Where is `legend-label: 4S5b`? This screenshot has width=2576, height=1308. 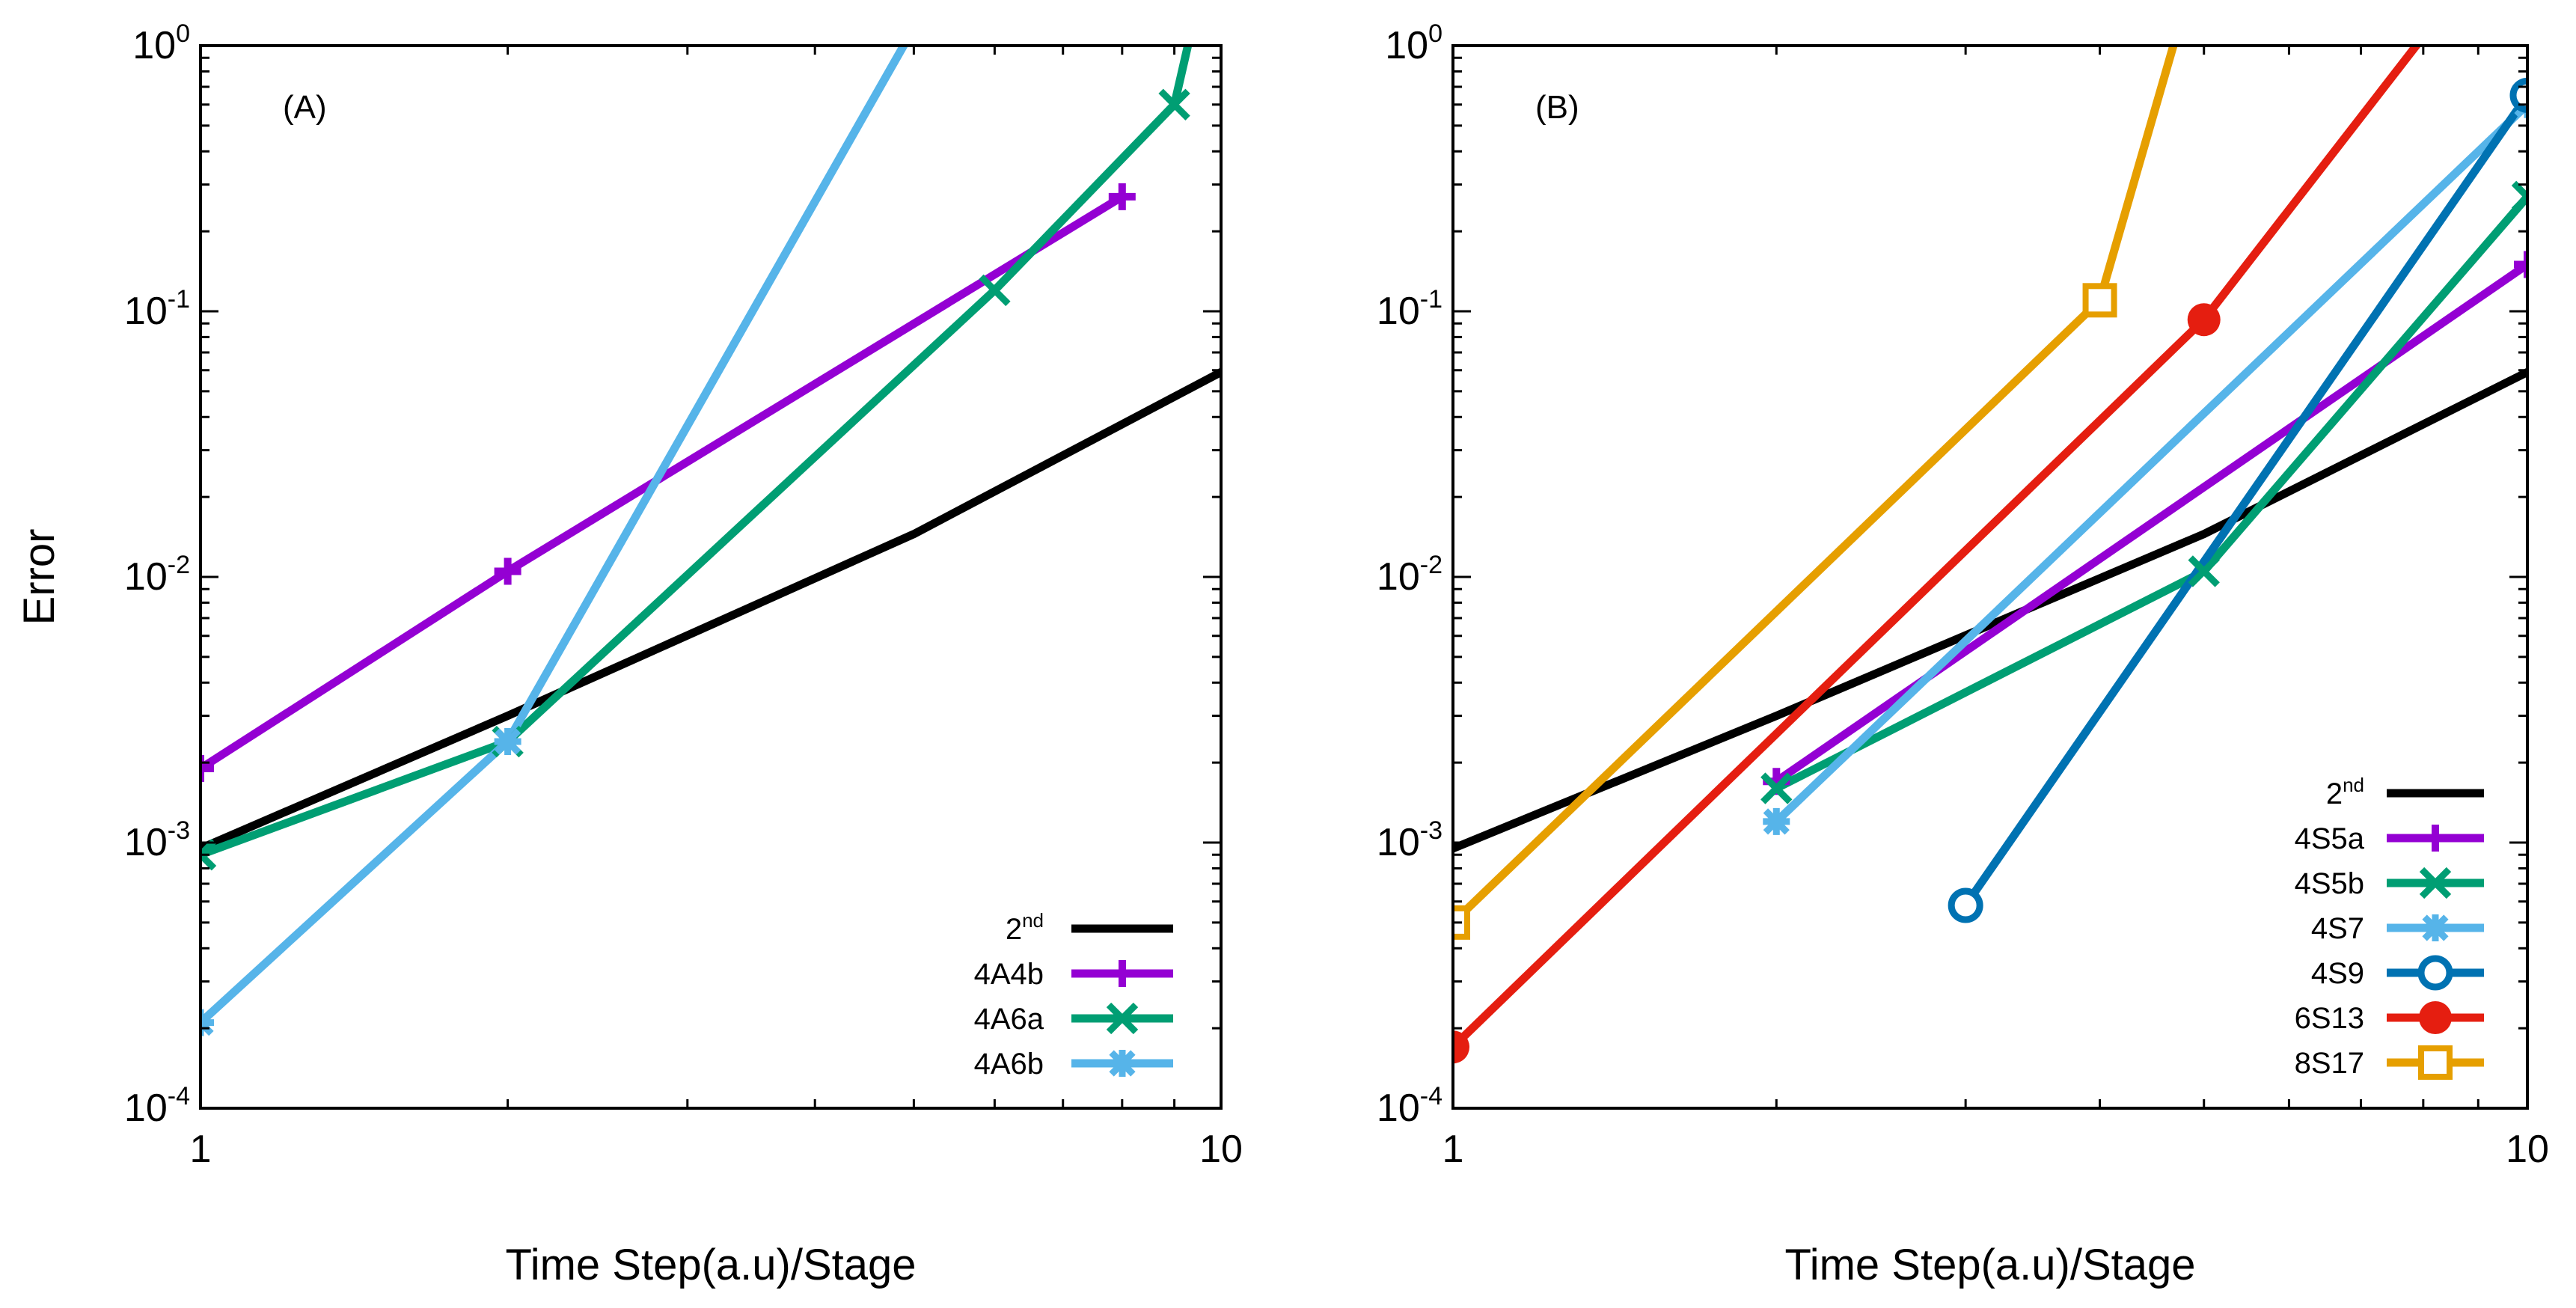
legend-label: 4S5b is located at coordinates (2329, 883).